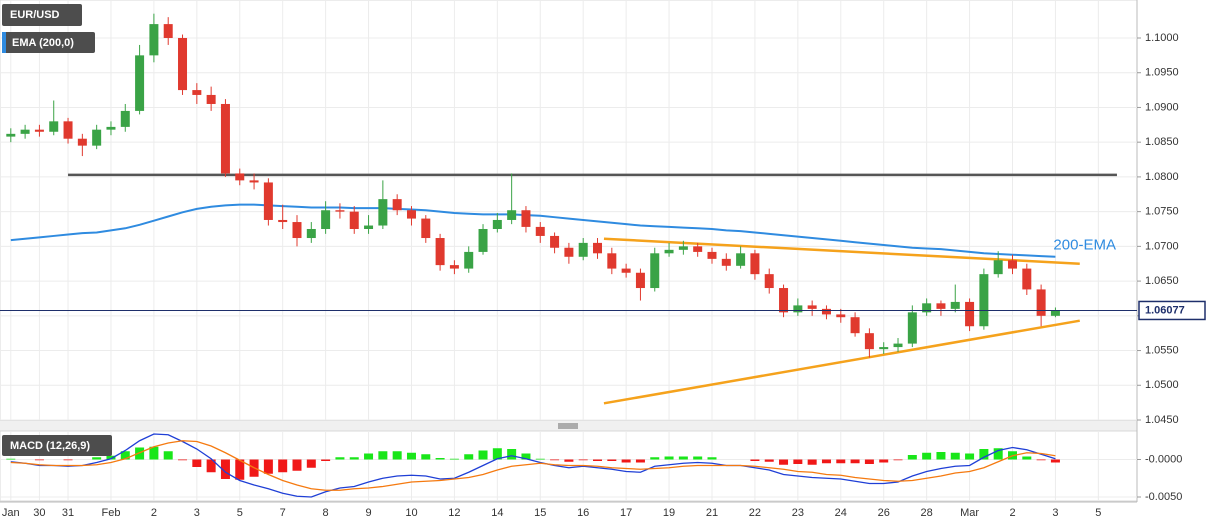 Image resolution: width=1207 pixels, height=526 pixels. What do you see at coordinates (583, 513) in the screenshot?
I see `x-tick-label: 16` at bounding box center [583, 513].